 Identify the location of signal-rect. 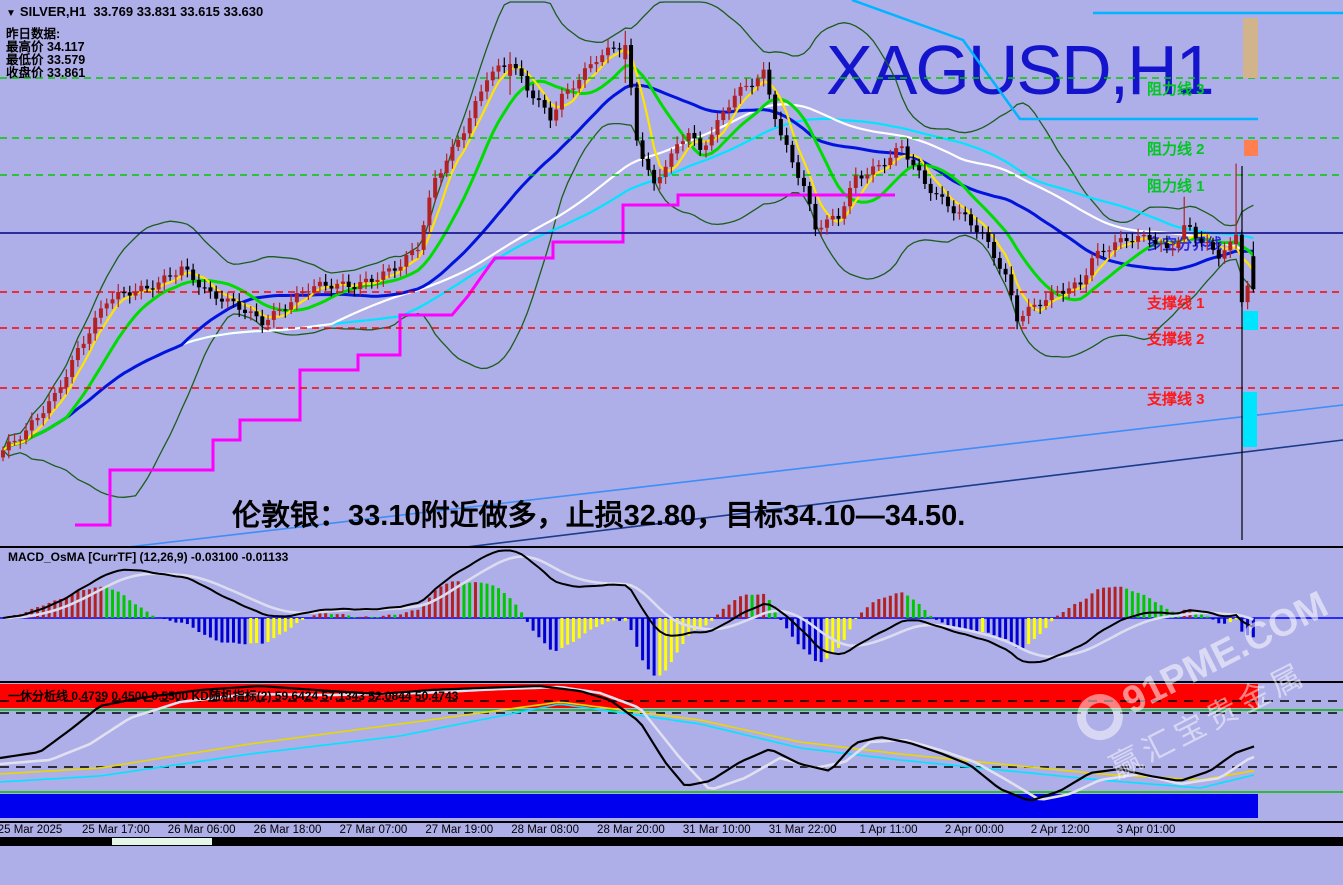
(1251, 148).